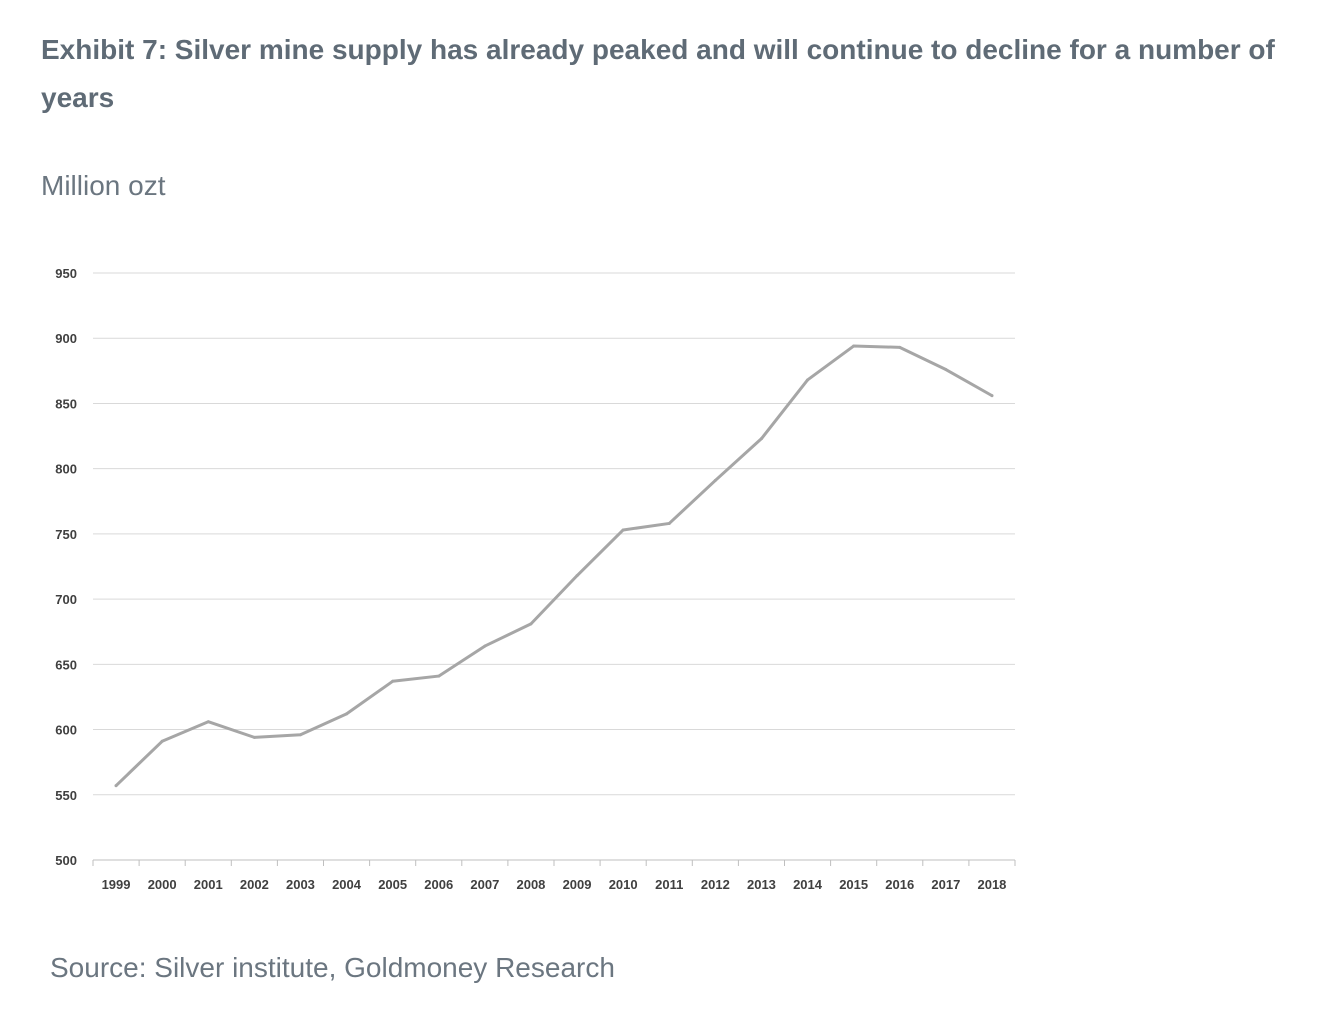 This screenshot has width=1336, height=1020. Describe the element at coordinates (484, 884) in the screenshot. I see `x-tick-label: 2007` at that location.